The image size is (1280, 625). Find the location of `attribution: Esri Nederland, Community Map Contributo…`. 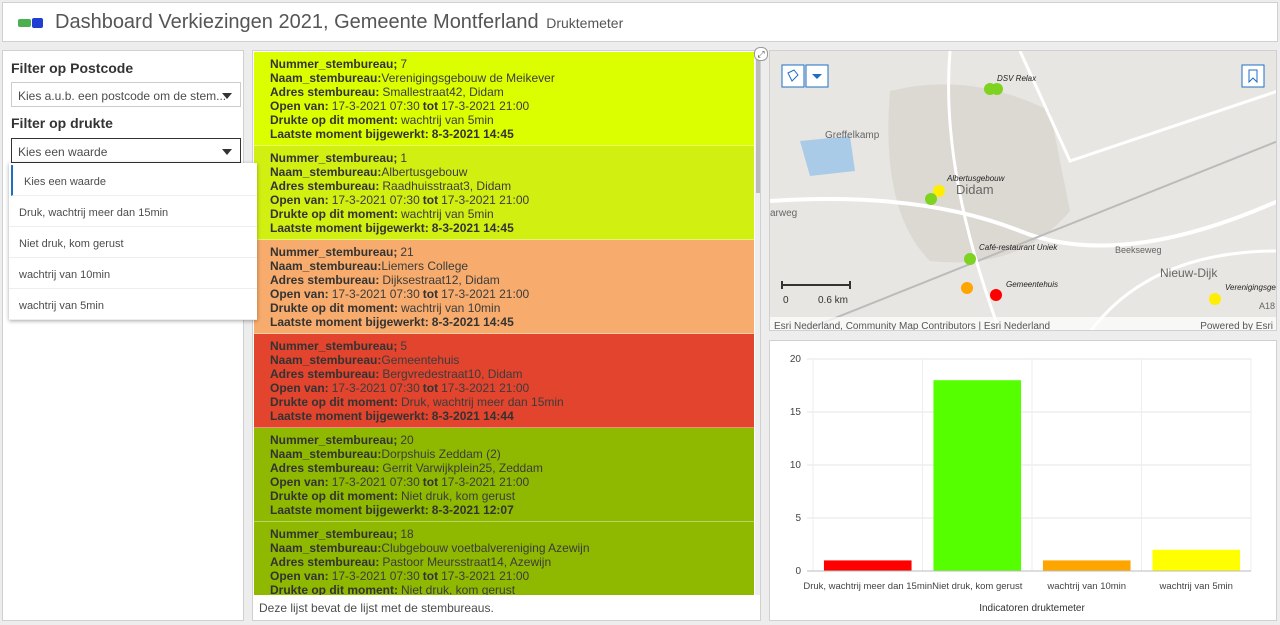

attribution: Esri Nederland, Community Map Contributo… is located at coordinates (912, 326).